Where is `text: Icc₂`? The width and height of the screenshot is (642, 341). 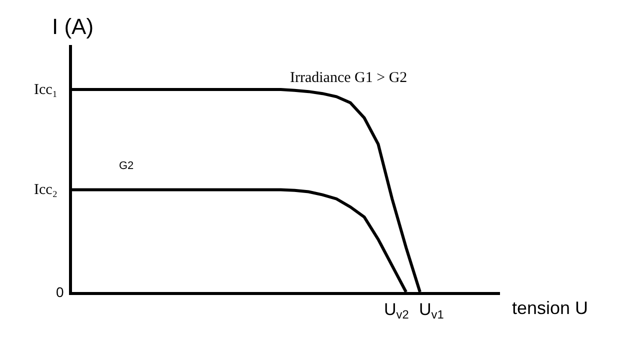
text: Icc₂ is located at coordinates (46, 190).